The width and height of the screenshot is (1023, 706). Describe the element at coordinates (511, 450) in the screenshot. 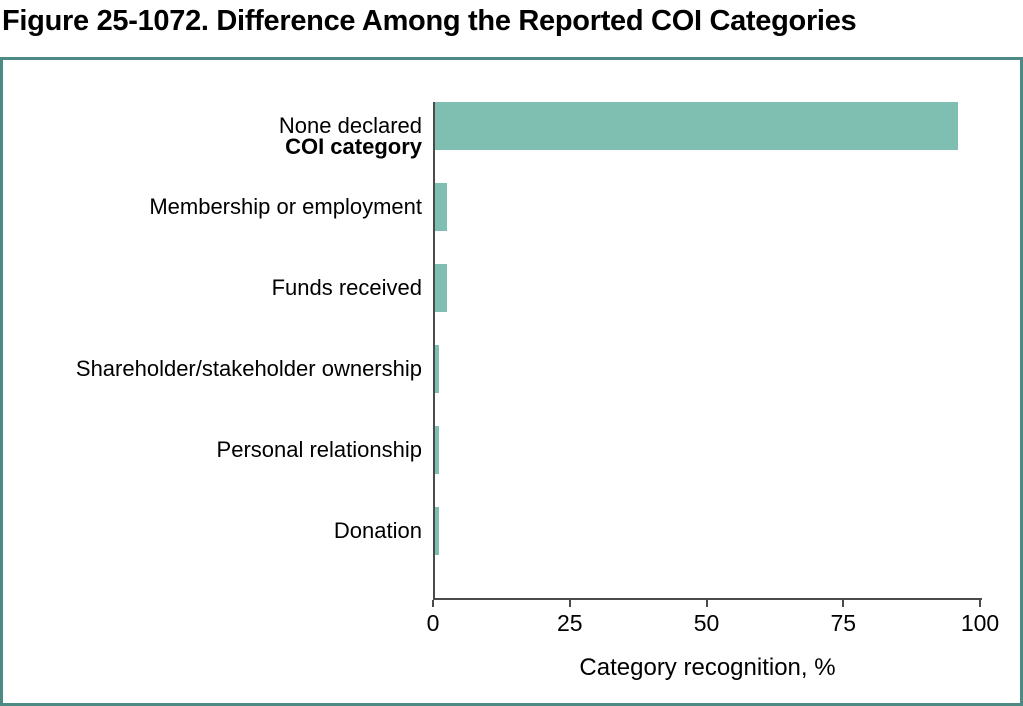

I see `bar-row: Personal relationship` at that location.